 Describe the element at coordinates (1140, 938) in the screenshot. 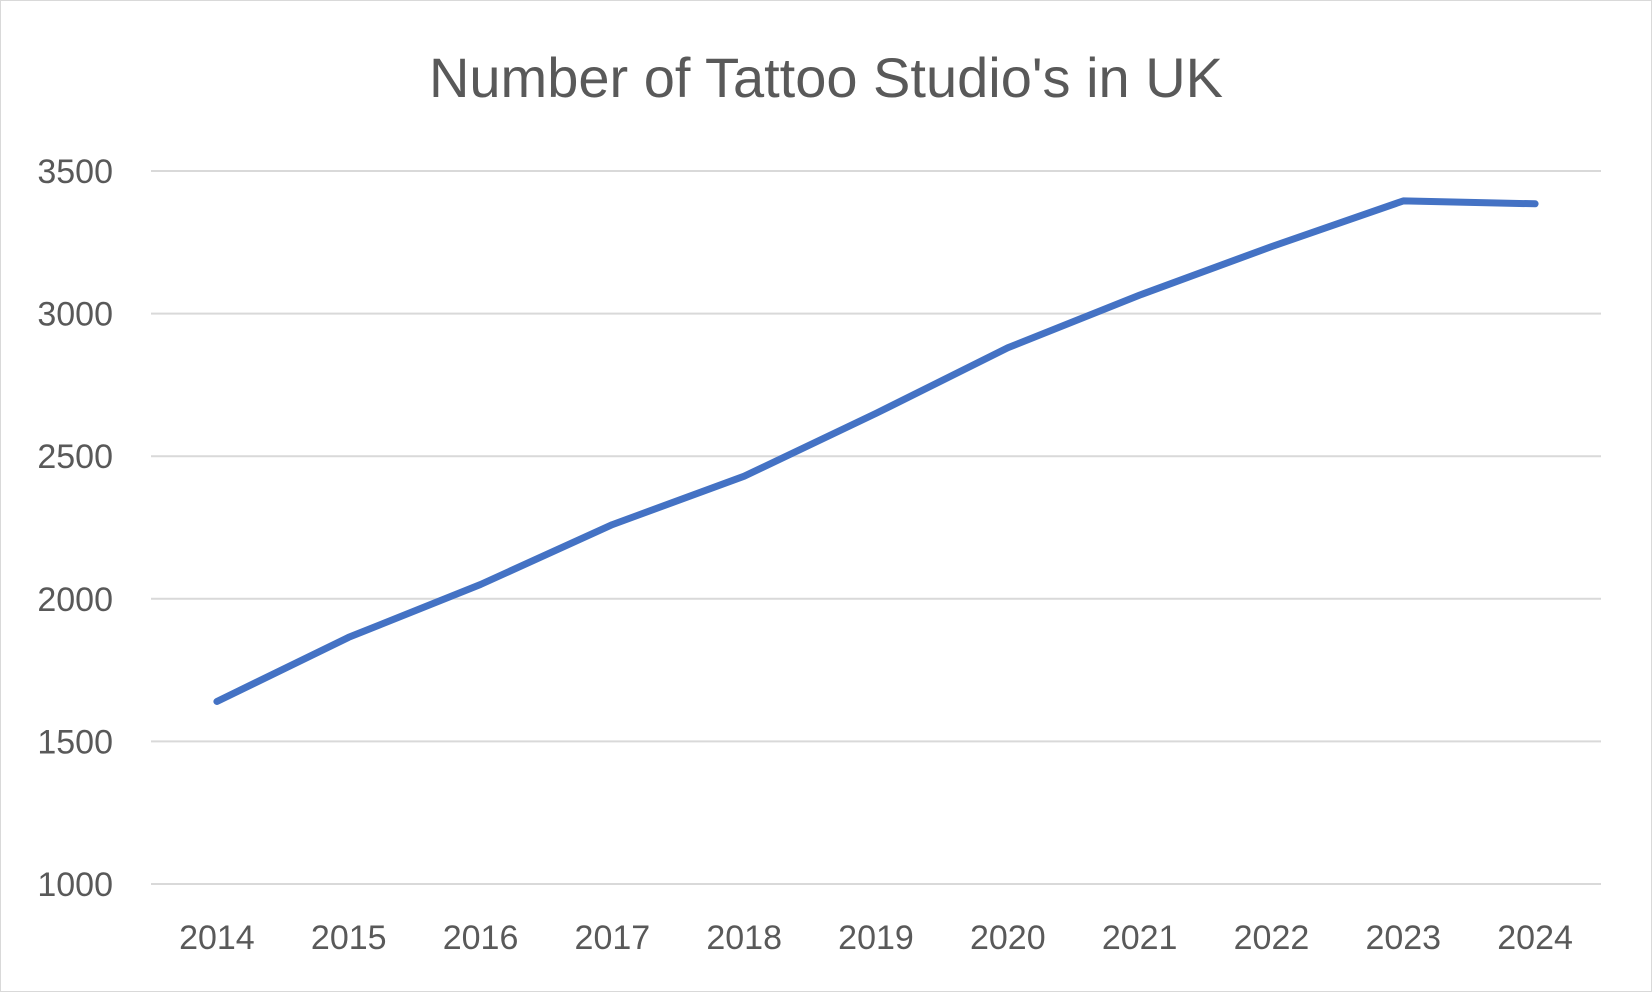

I see `x-tick-label: 2021` at that location.